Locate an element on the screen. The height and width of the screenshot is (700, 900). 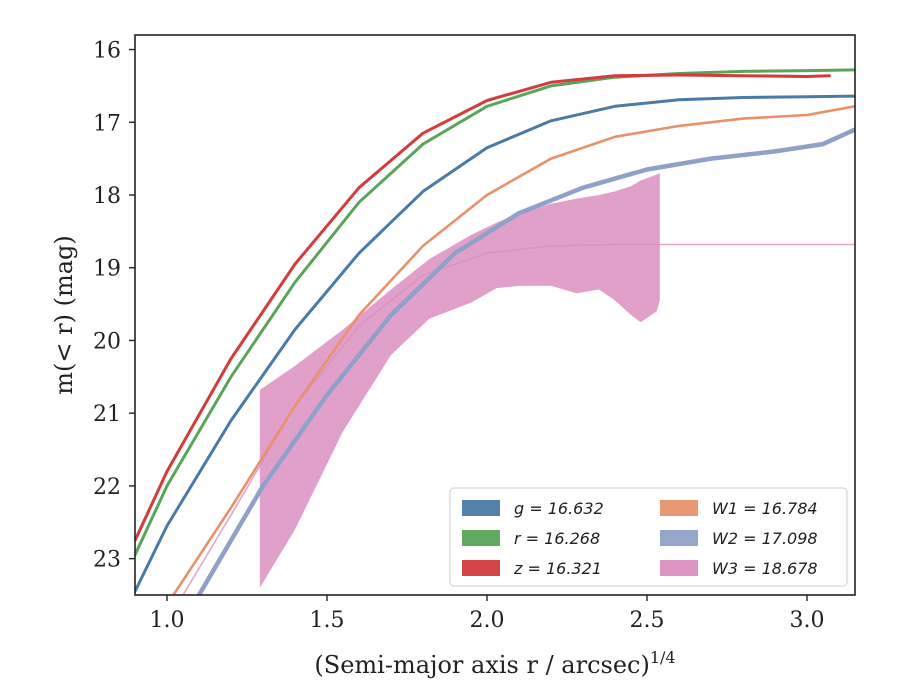
legend-item-g: g = 16.632 is located at coordinates (533, 508).